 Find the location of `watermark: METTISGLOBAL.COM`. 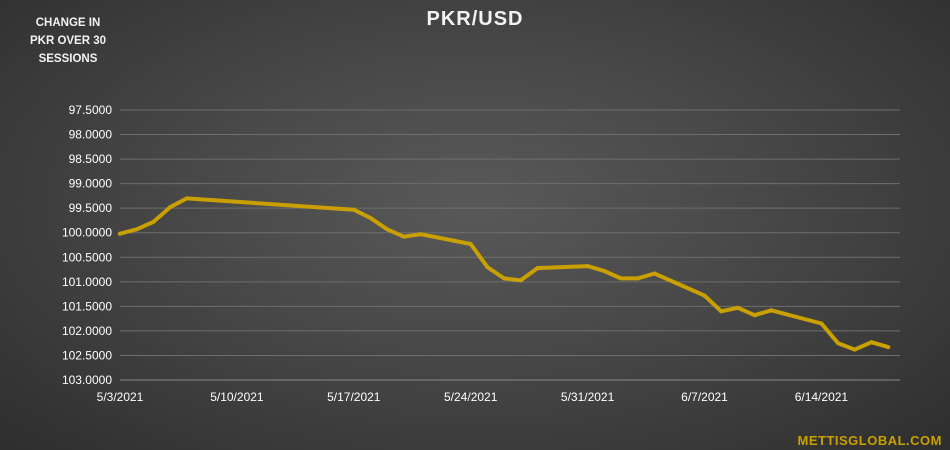

watermark: METTISGLOBAL.COM is located at coordinates (869, 440).